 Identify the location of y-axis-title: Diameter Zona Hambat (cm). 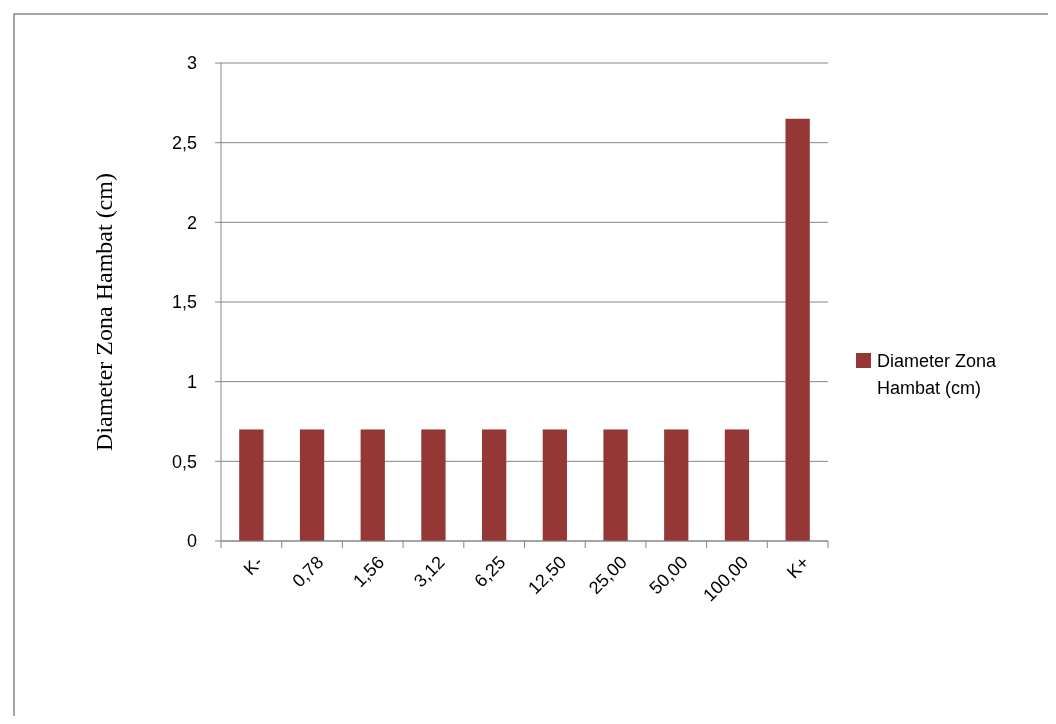
(104, 312).